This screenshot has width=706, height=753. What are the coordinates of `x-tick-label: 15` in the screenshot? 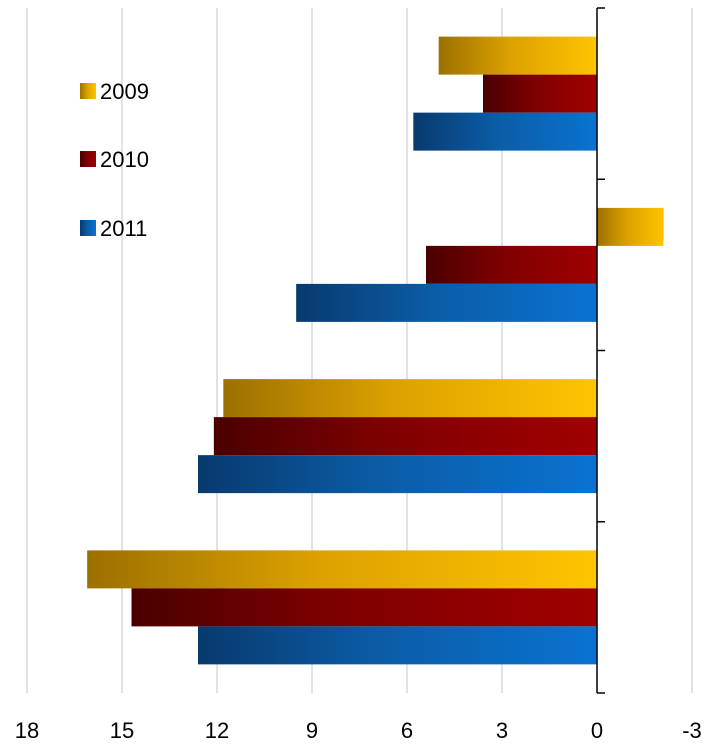 It's located at (122, 730).